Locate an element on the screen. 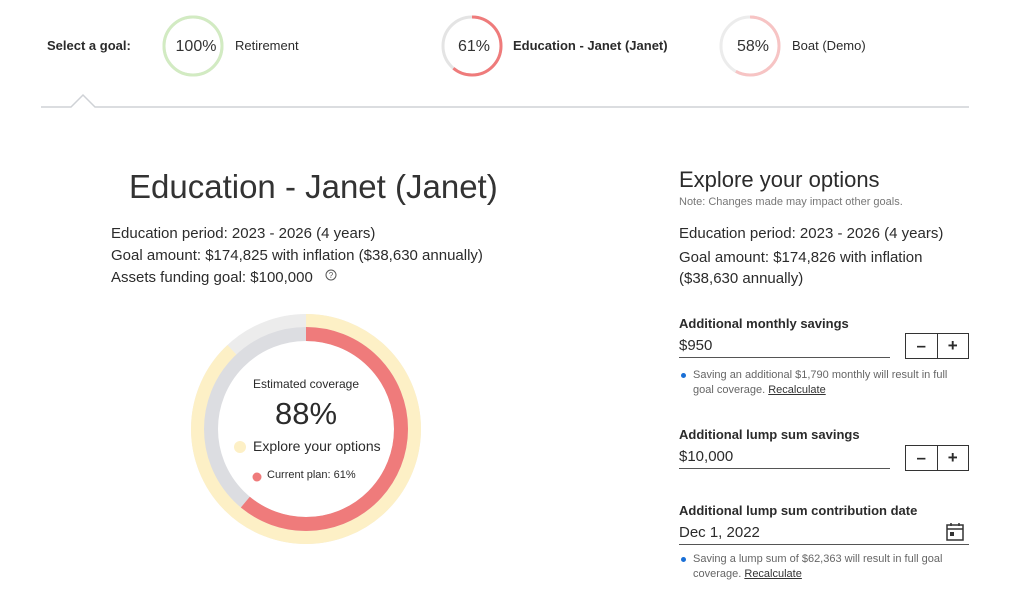 This screenshot has height=606, width=1024. goal-education: 61% is located at coordinates (472, 46).